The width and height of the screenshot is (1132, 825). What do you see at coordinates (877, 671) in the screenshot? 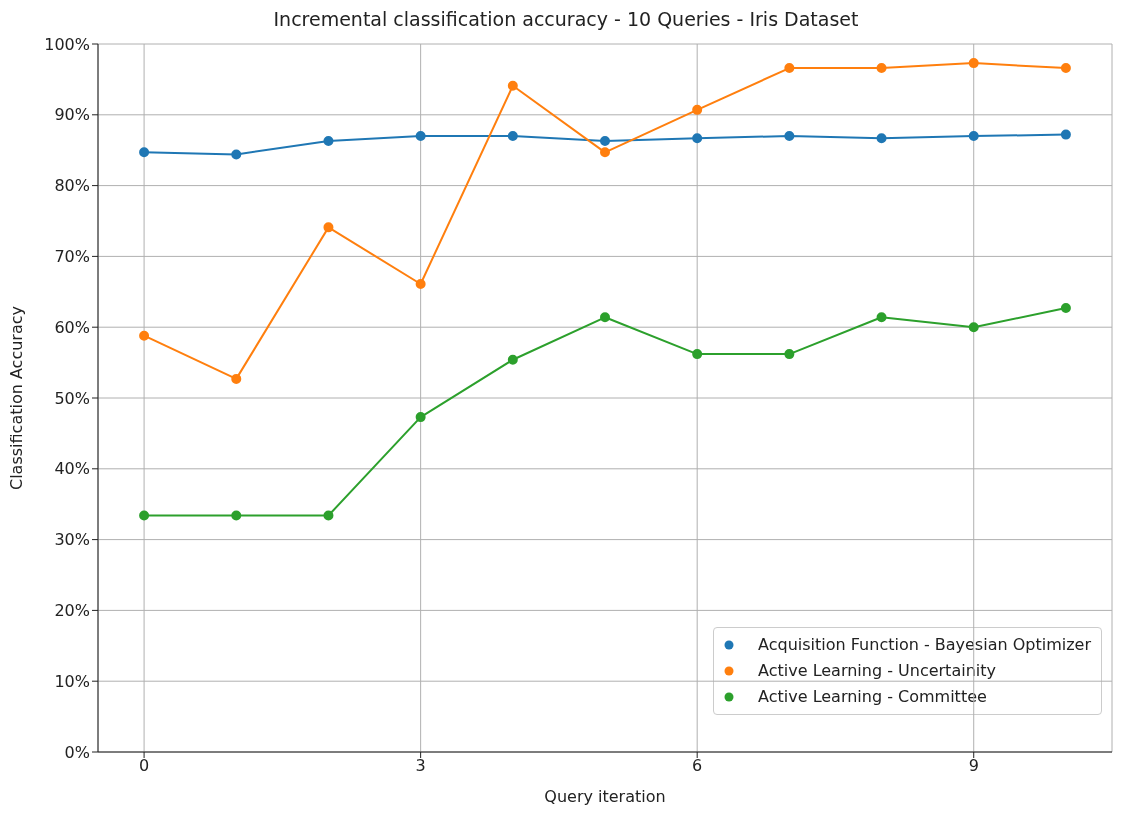
I see `legend-label: Active Learning - Uncertainity` at bounding box center [877, 671].